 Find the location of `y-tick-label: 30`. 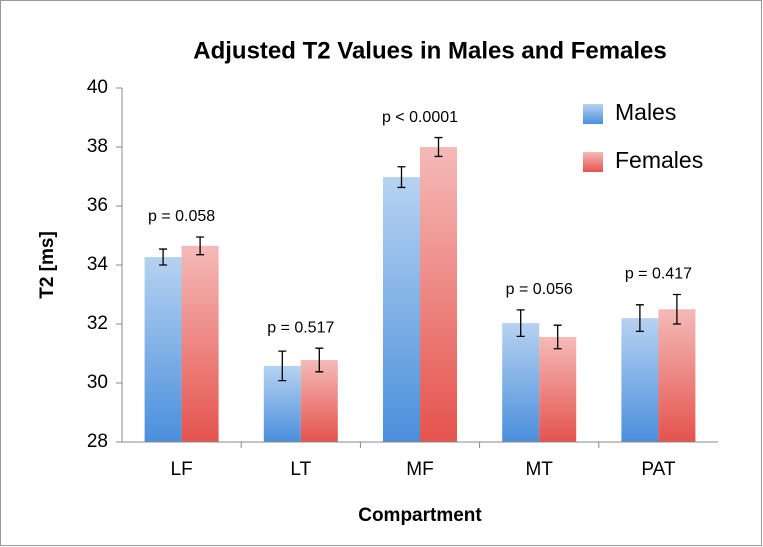

y-tick-label: 30 is located at coordinates (97, 382).